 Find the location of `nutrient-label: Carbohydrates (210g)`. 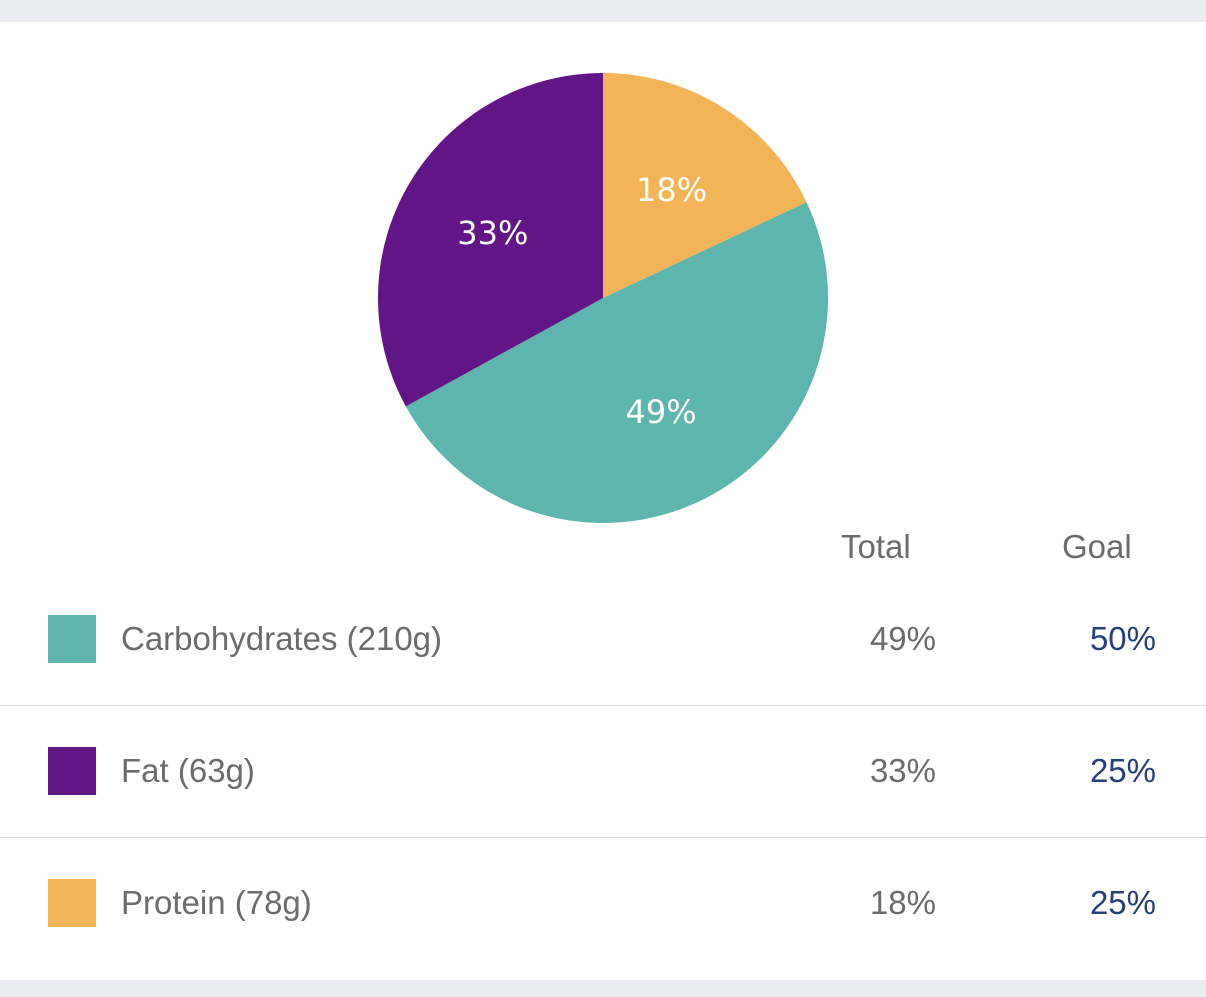

nutrient-label: Carbohydrates (210g) is located at coordinates (282, 638).